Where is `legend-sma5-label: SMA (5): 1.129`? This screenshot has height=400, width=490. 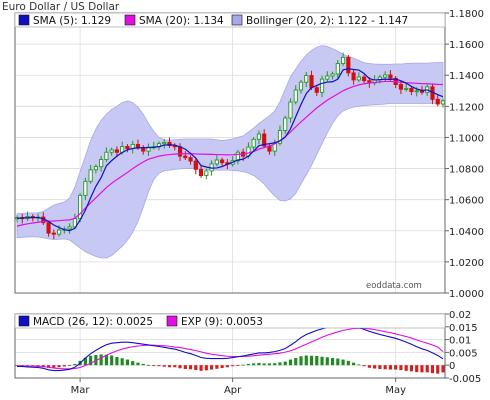
legend-sma5-label: SMA (5): 1.129 is located at coordinates (72, 21).